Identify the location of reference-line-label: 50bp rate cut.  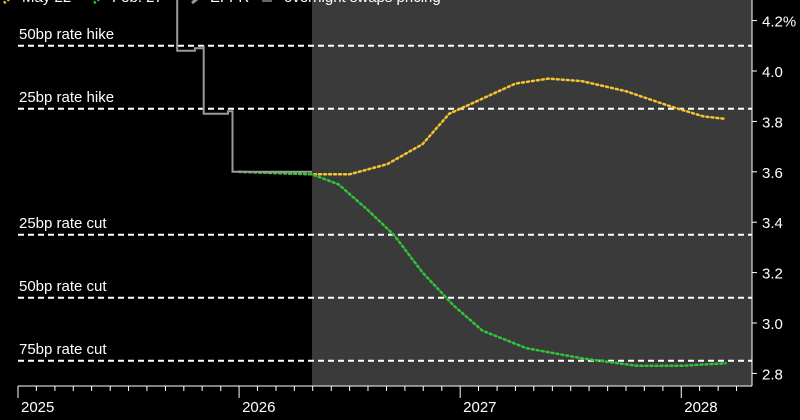
(63, 286).